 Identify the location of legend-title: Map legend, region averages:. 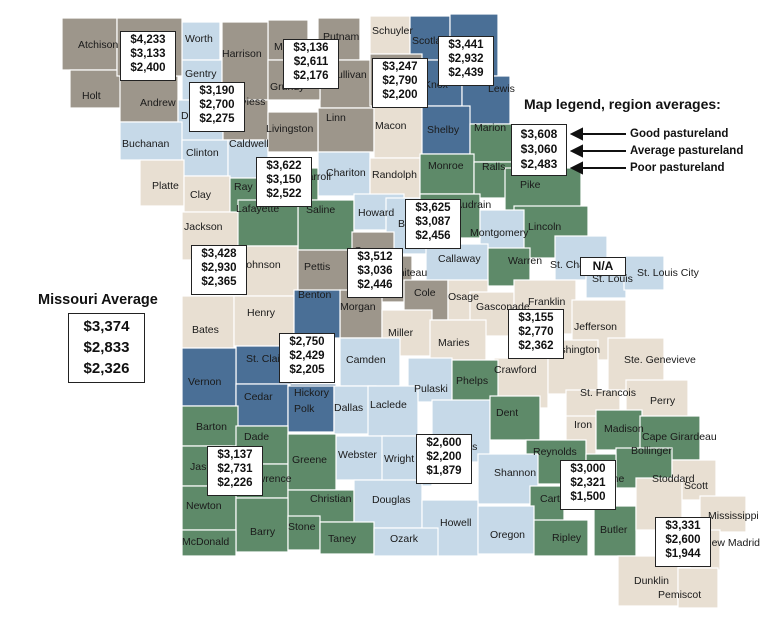
(622, 104).